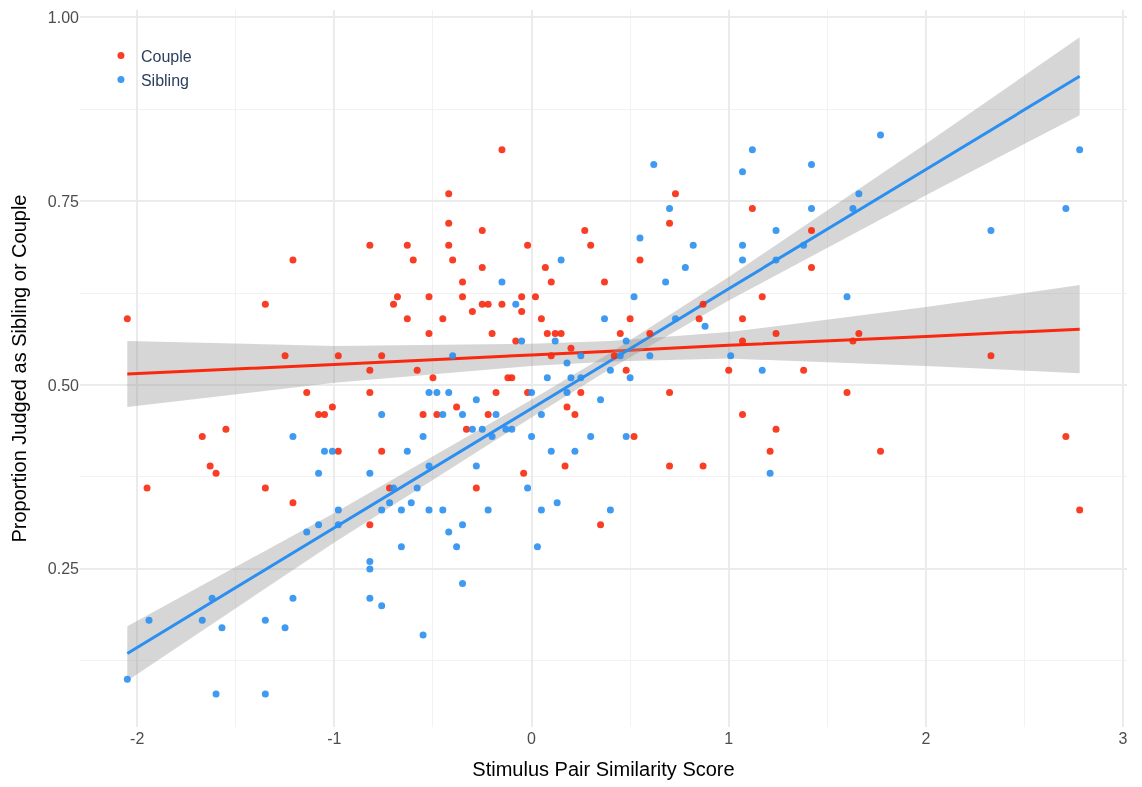 This screenshot has width=1142, height=787. What do you see at coordinates (334, 738) in the screenshot?
I see `x-tick-label: -1` at bounding box center [334, 738].